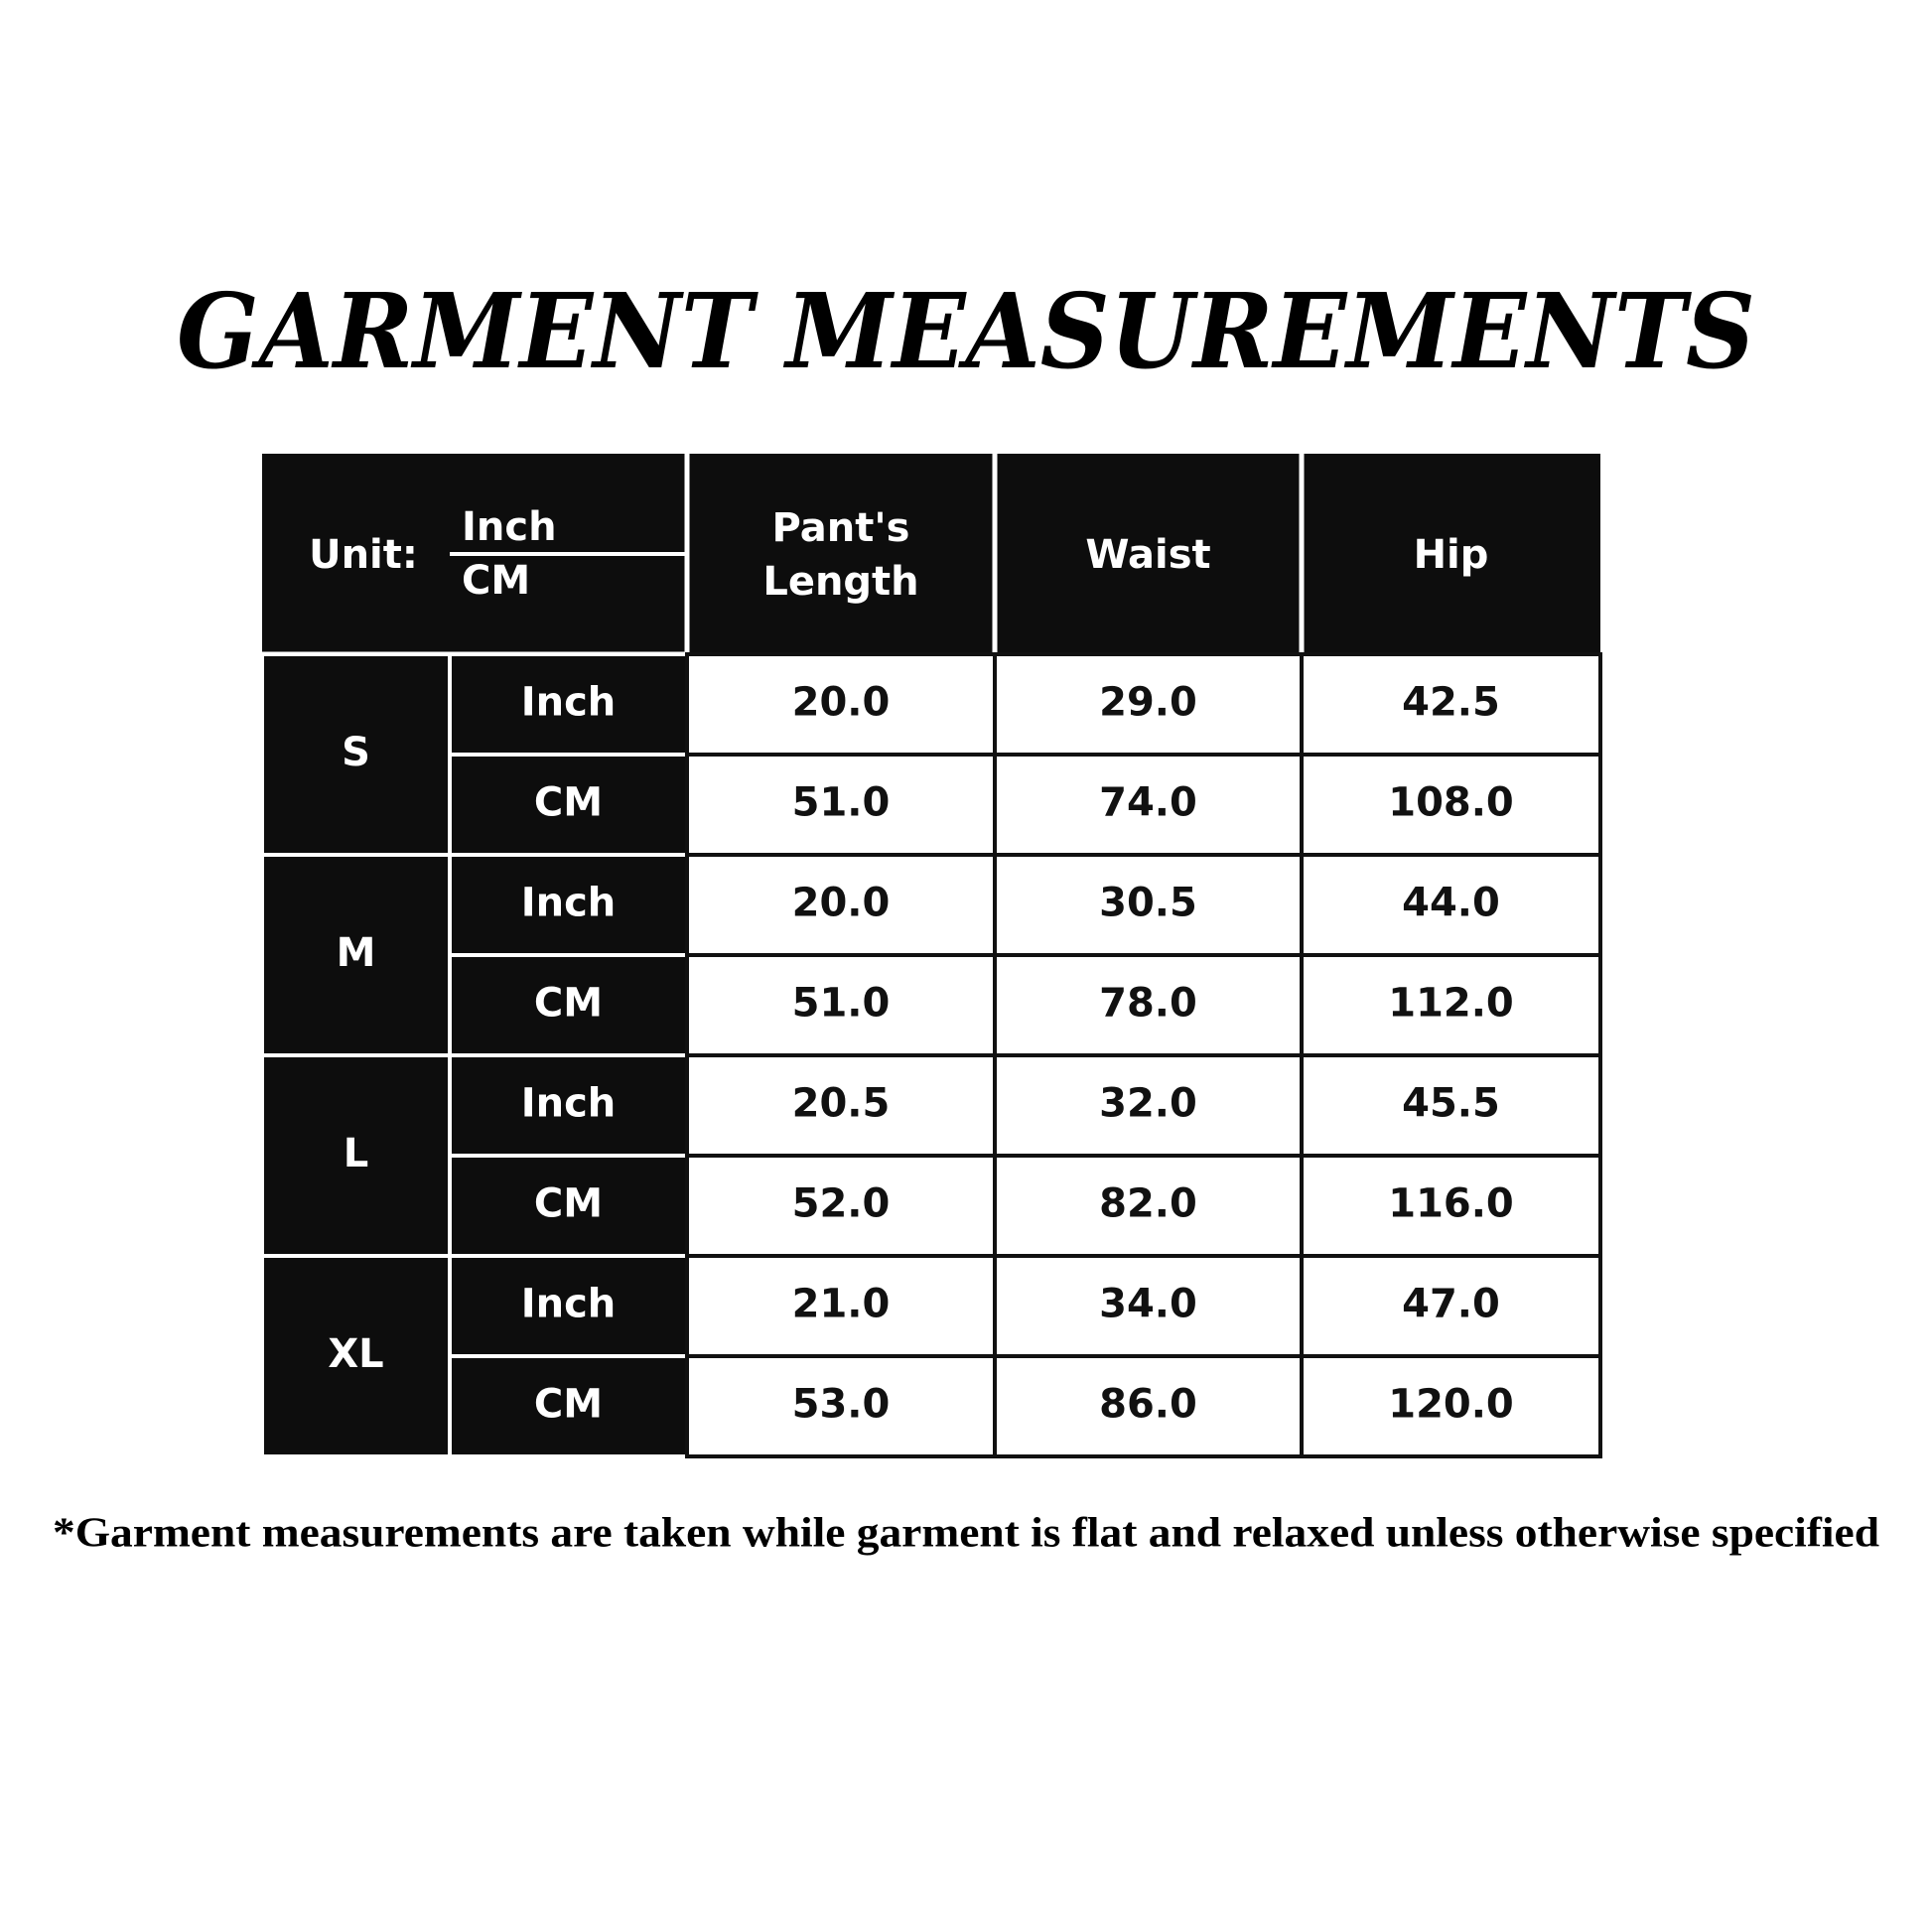  What do you see at coordinates (1148, 903) in the screenshot?
I see `value-text: 30.5` at bounding box center [1148, 903].